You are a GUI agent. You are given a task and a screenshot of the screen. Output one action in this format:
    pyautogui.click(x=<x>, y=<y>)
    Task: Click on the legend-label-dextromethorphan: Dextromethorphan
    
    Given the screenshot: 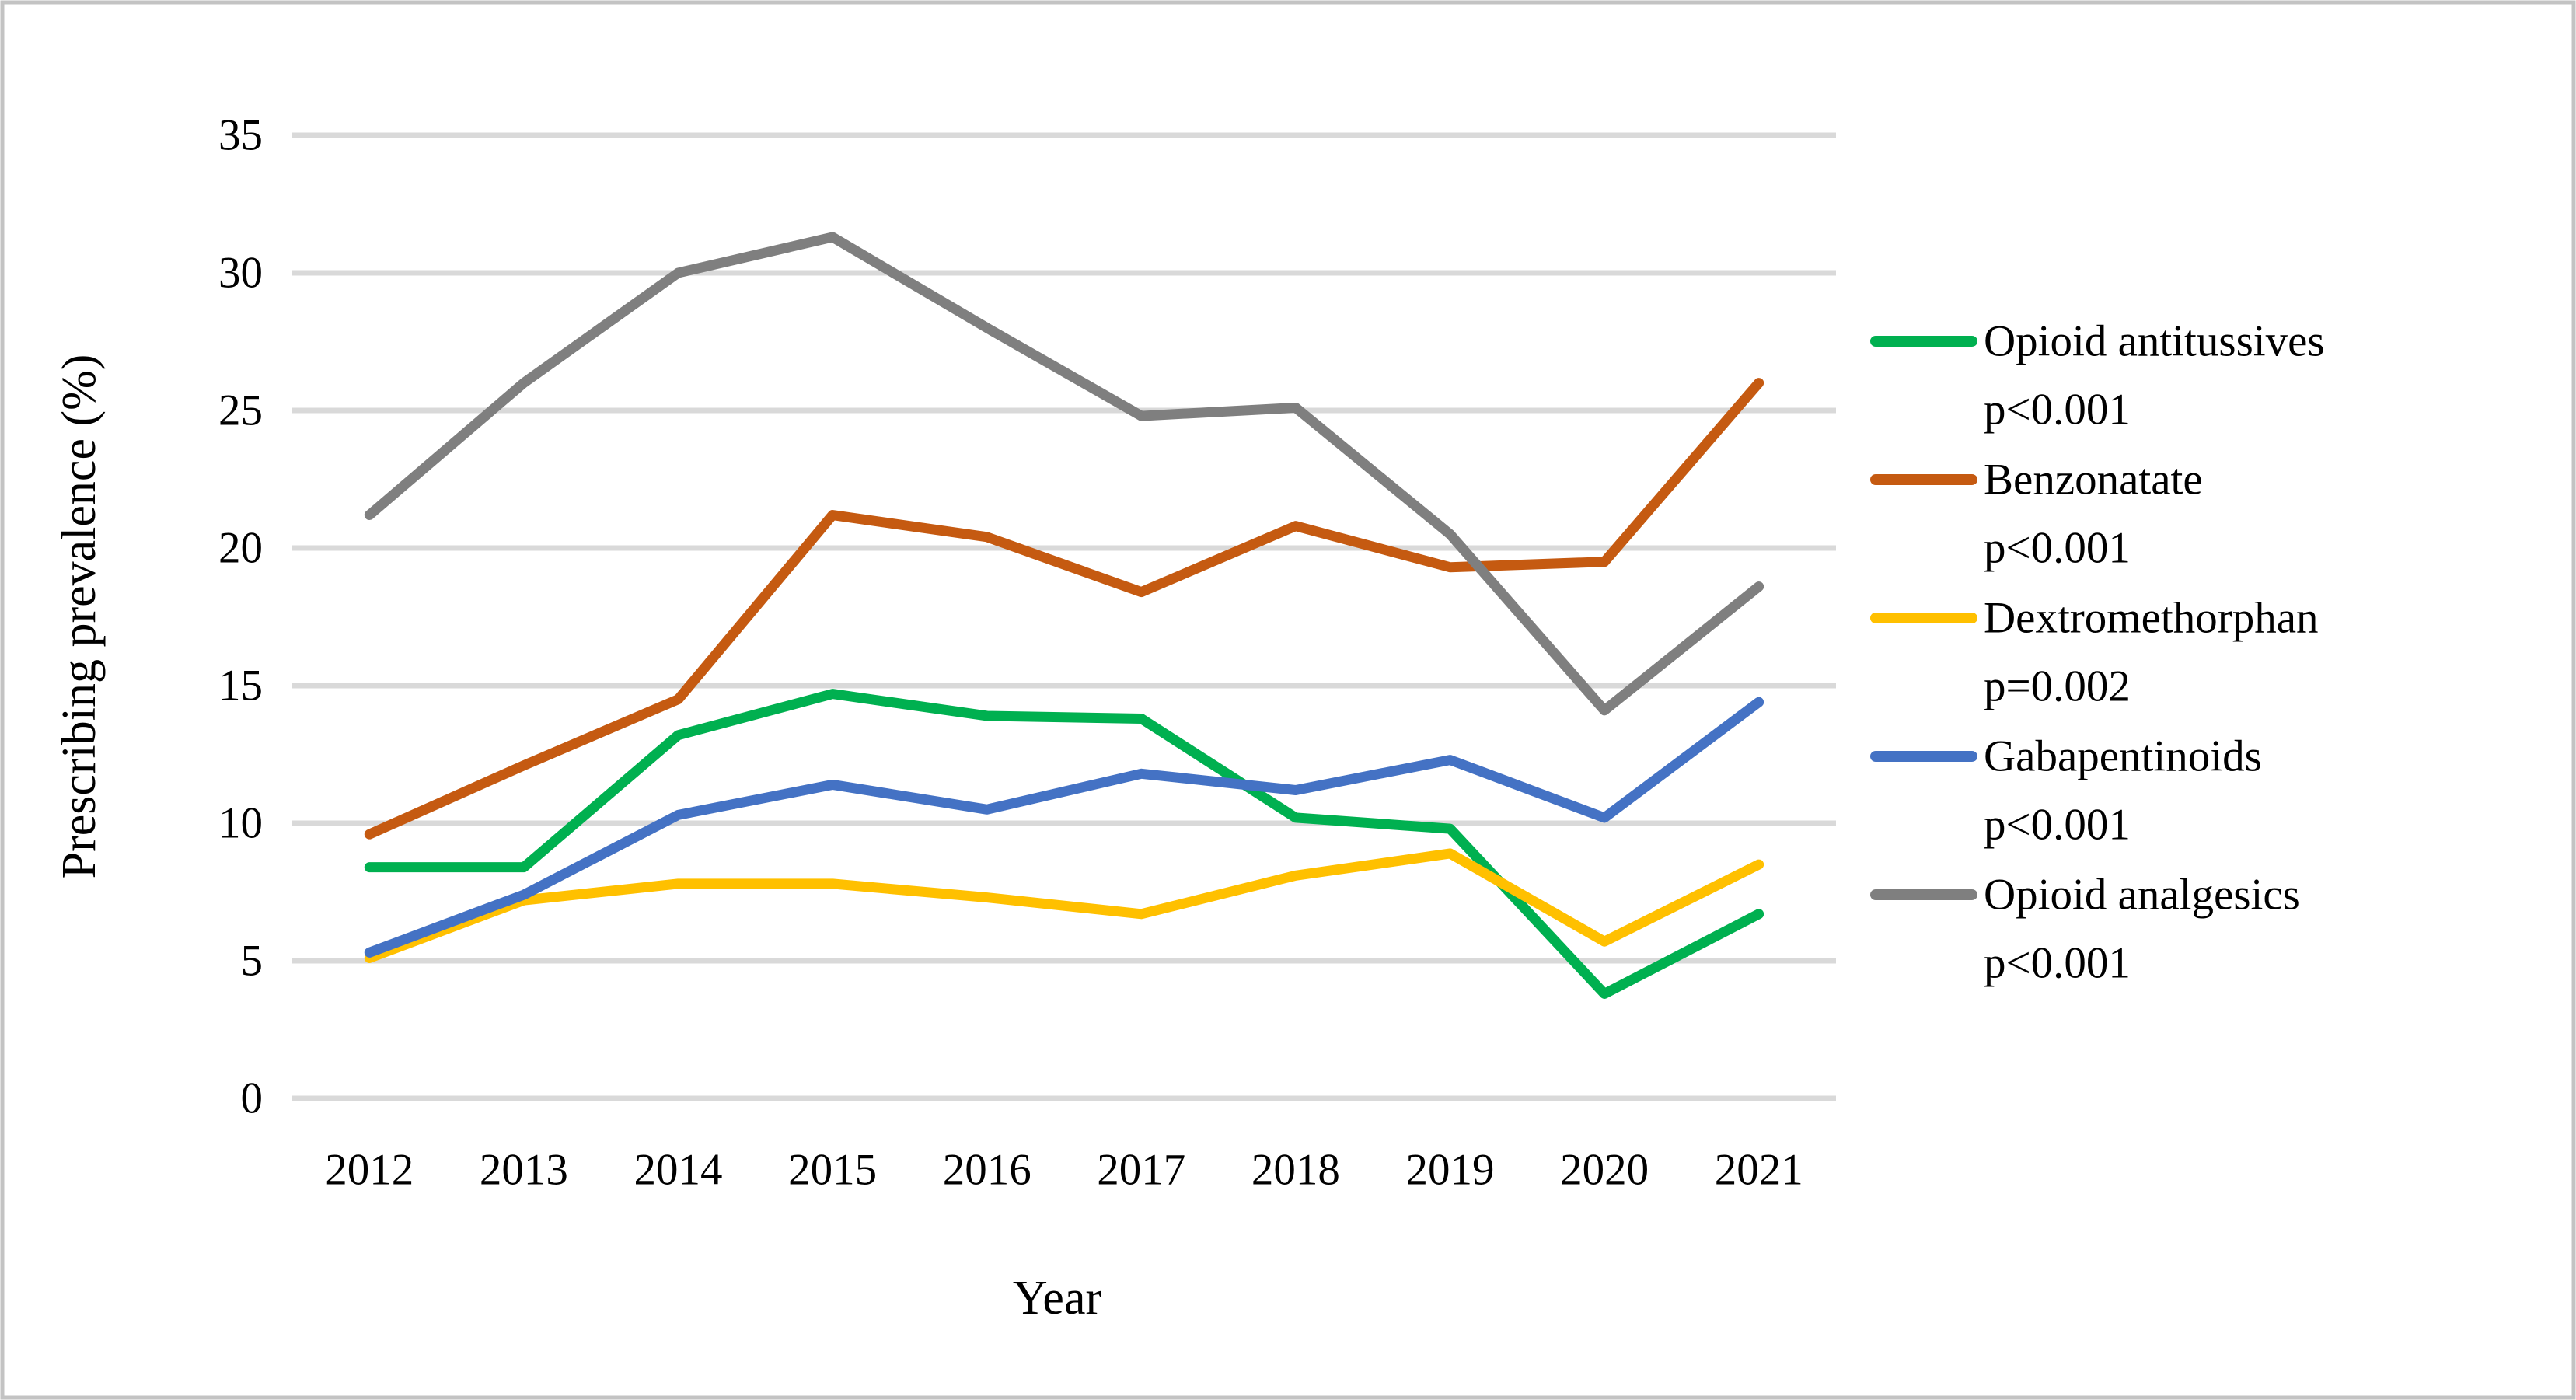 What is the action you would take?
    pyautogui.click(x=2152, y=618)
    